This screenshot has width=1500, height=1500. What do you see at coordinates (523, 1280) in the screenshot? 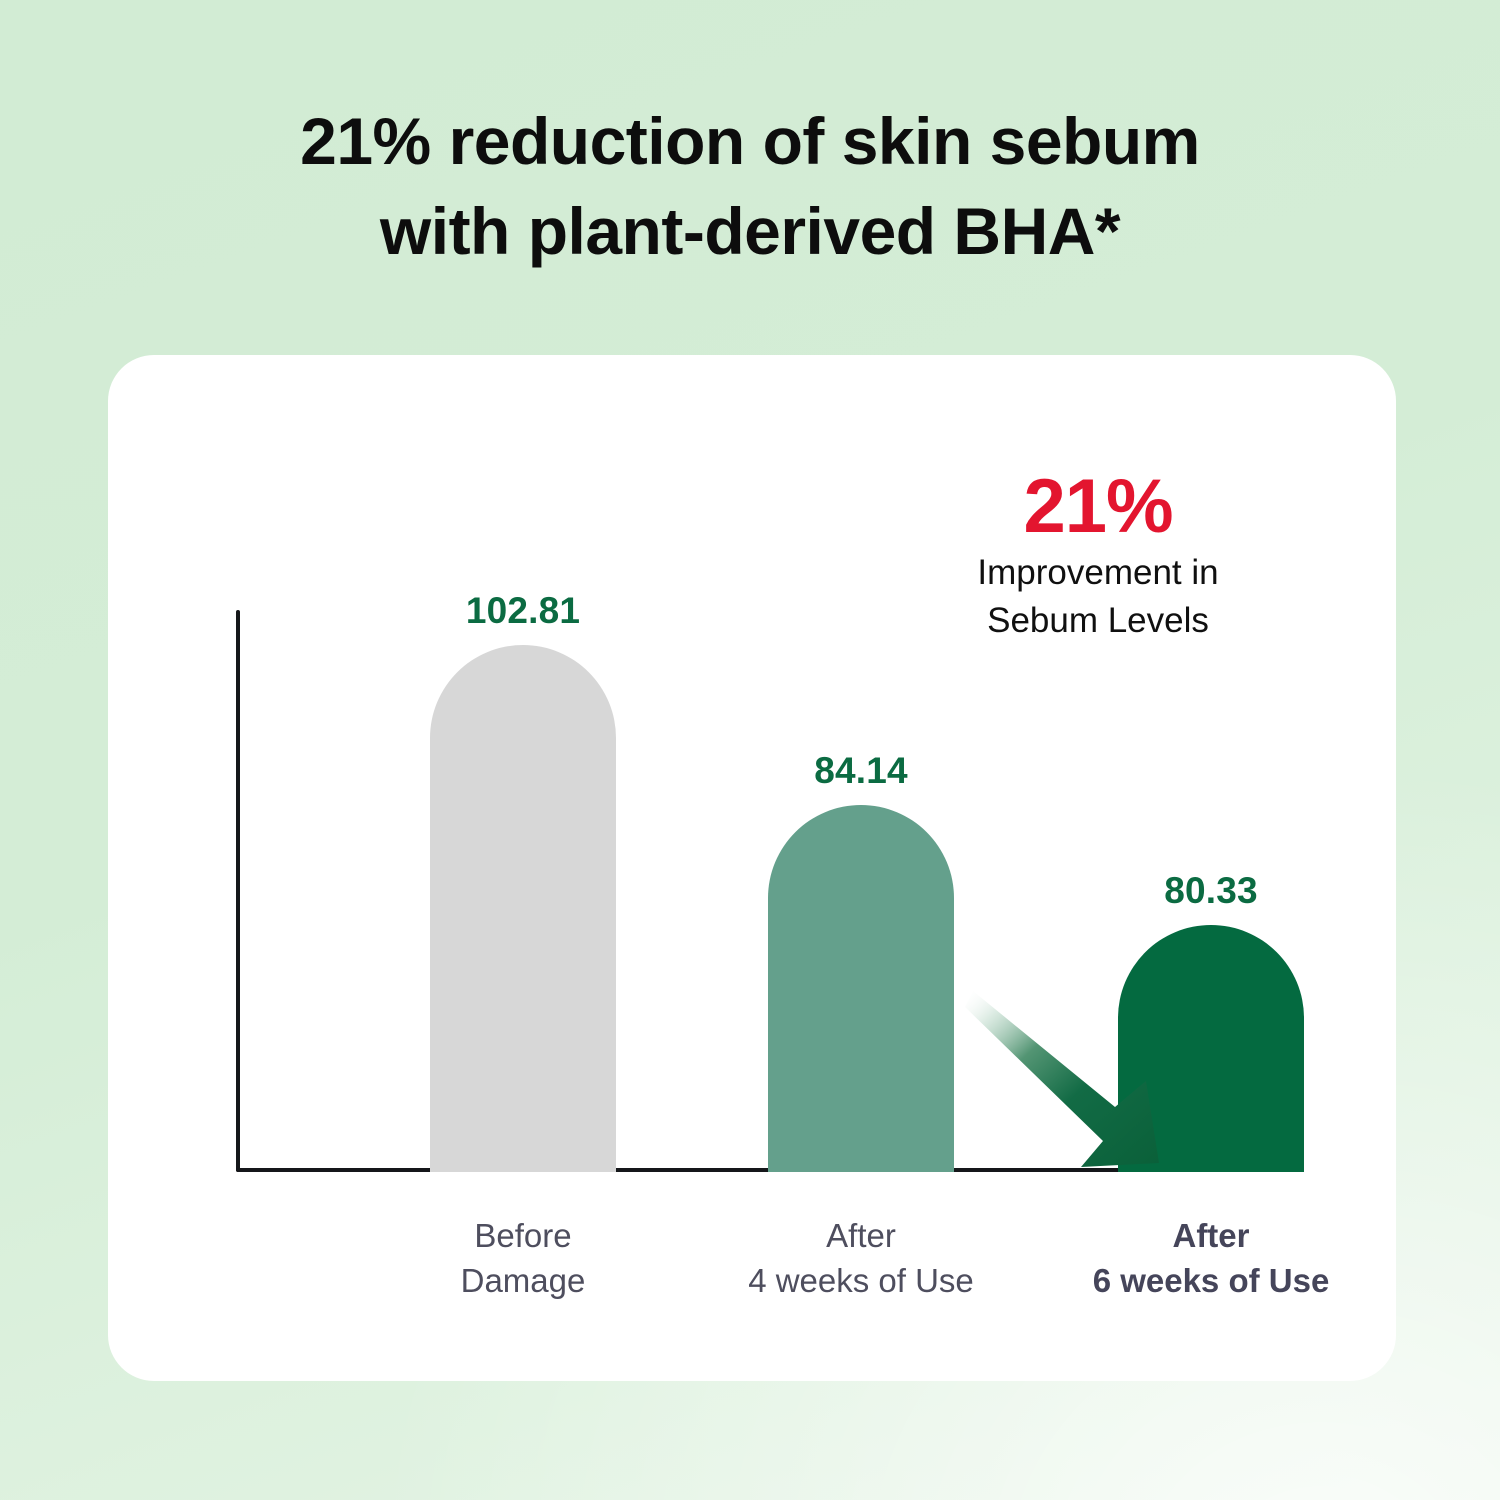
I see `x-axis-label-line: Damage` at bounding box center [523, 1280].